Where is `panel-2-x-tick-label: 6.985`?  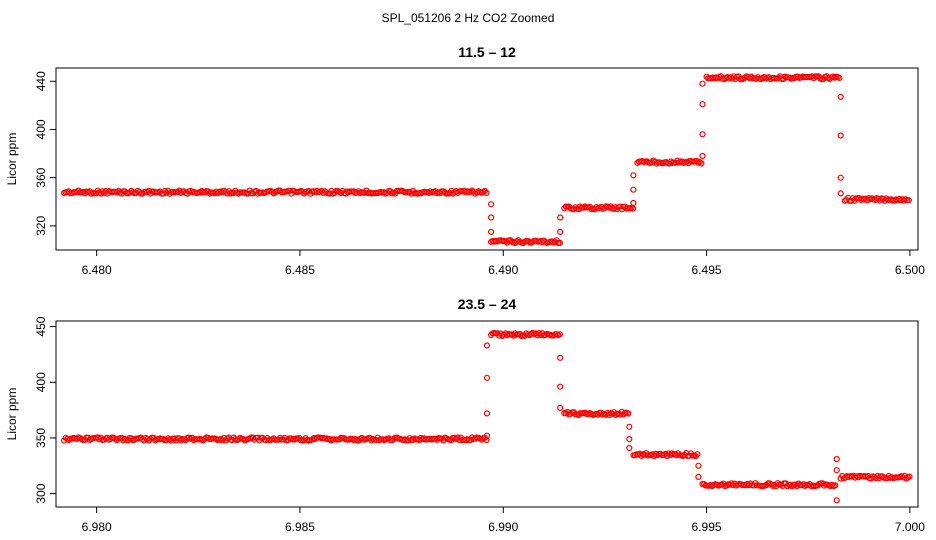 panel-2-x-tick-label: 6.985 is located at coordinates (300, 527).